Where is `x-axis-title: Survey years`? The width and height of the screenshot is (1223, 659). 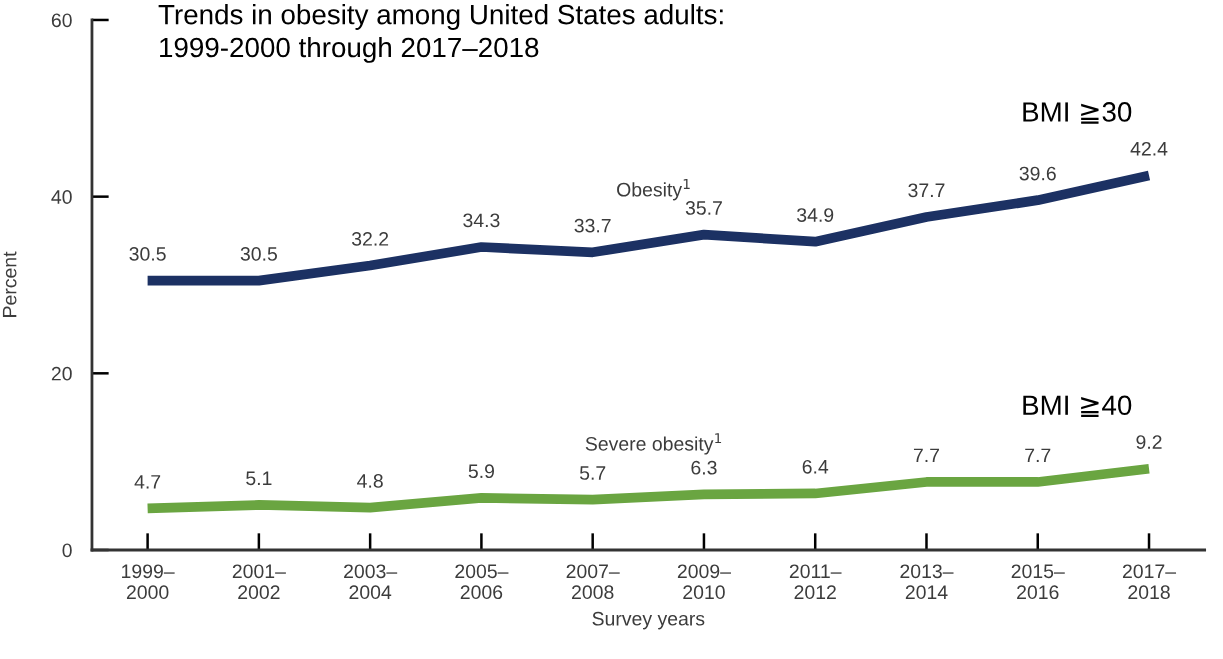
x-axis-title: Survey years is located at coordinates (648, 620).